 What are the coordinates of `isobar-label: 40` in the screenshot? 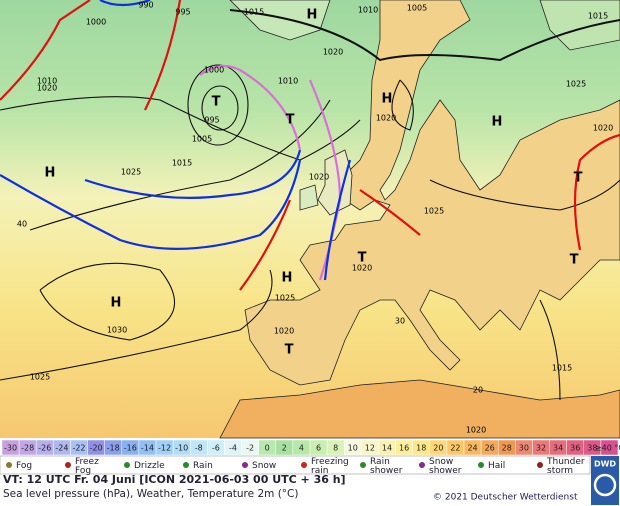 It's located at (22, 224).